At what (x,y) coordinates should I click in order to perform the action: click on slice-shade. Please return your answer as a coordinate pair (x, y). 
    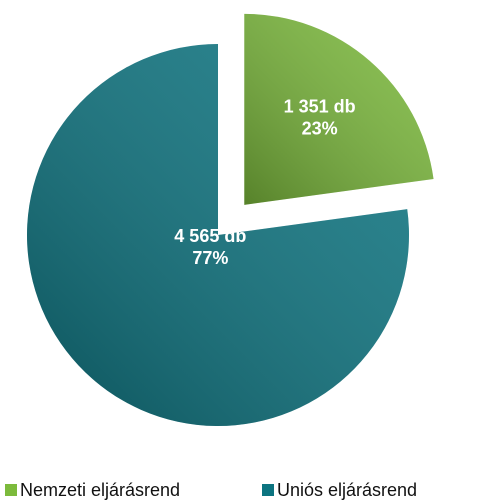
    Looking at the image, I should click on (339, 109).